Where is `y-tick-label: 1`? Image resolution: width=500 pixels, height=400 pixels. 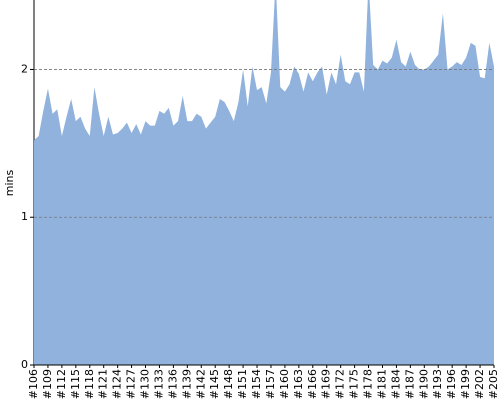 y-tick-label: 1 is located at coordinates (24, 216).